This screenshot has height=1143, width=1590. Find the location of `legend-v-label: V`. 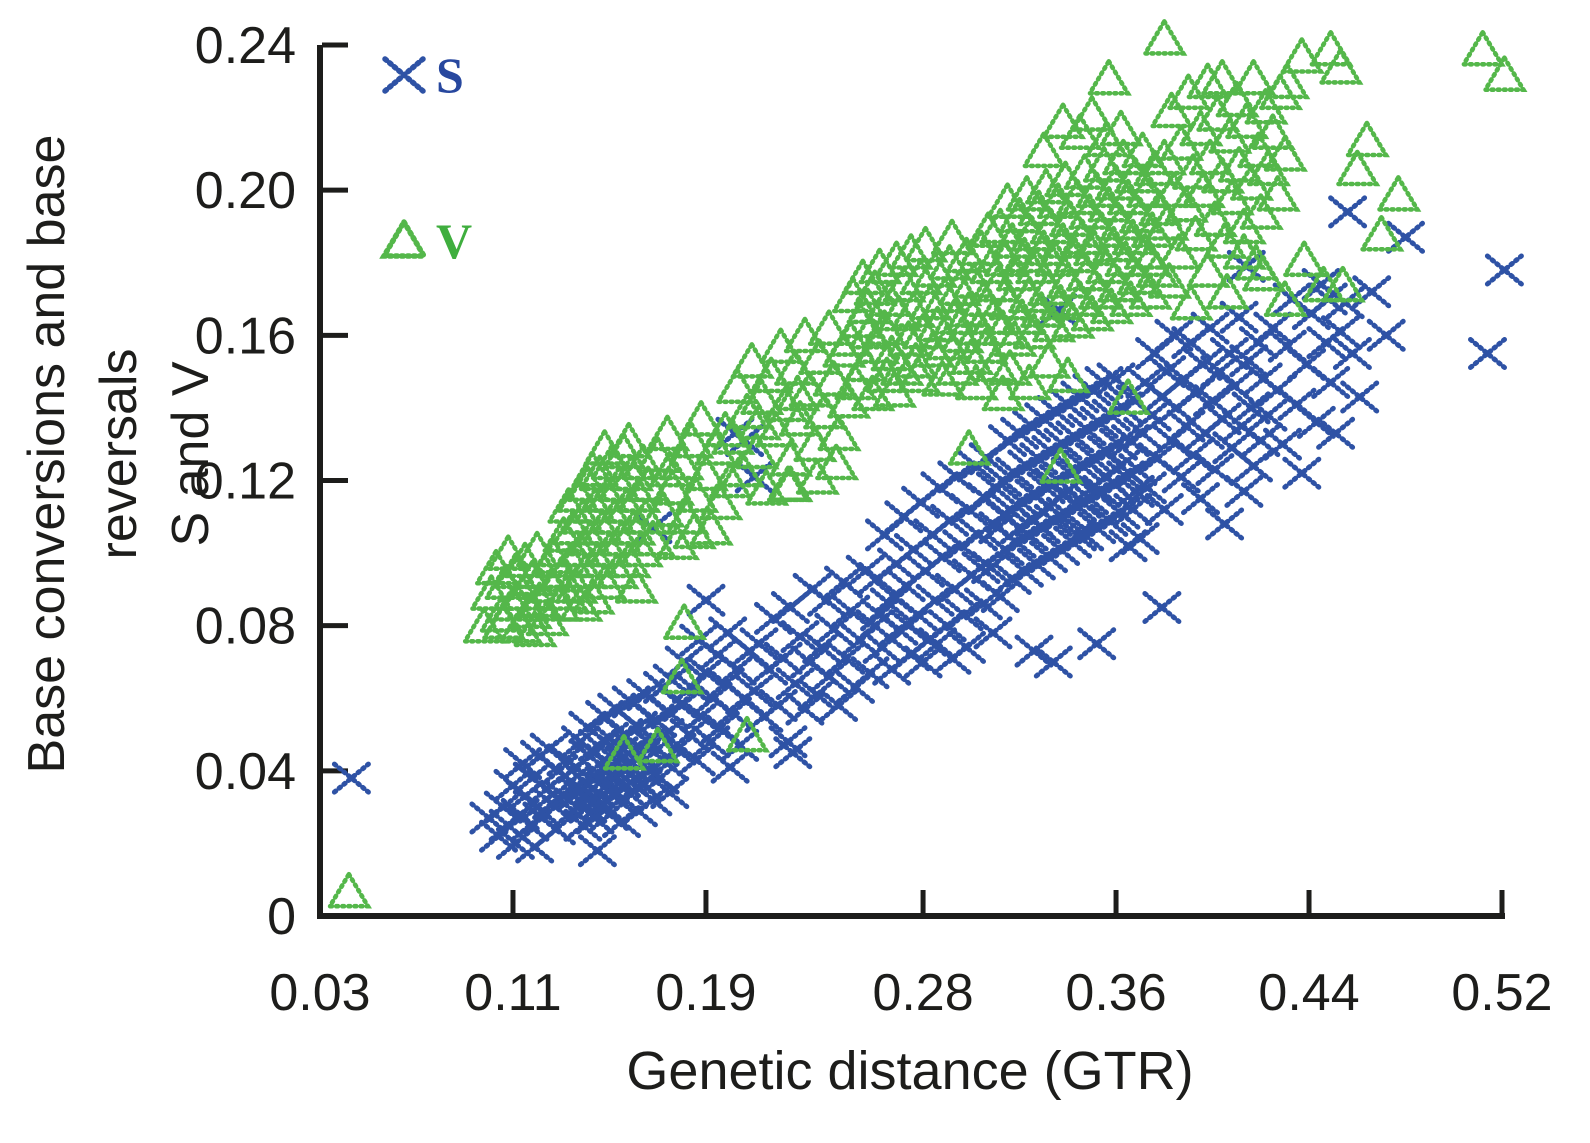

legend-v-label: V is located at coordinates (454, 241).